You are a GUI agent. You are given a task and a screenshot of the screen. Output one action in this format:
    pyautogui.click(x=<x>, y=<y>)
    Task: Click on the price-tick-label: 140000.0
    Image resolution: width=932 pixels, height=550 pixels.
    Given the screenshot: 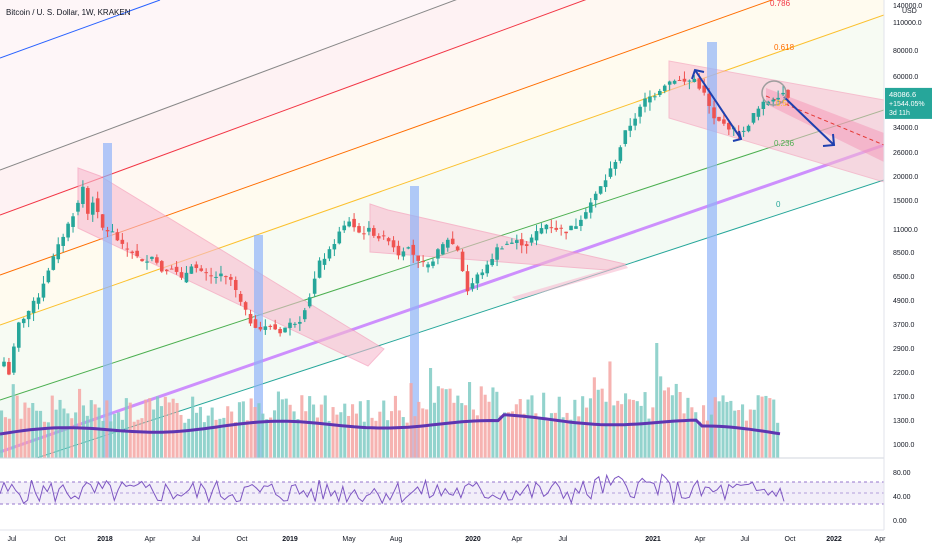 What is the action you would take?
    pyautogui.click(x=907, y=6)
    